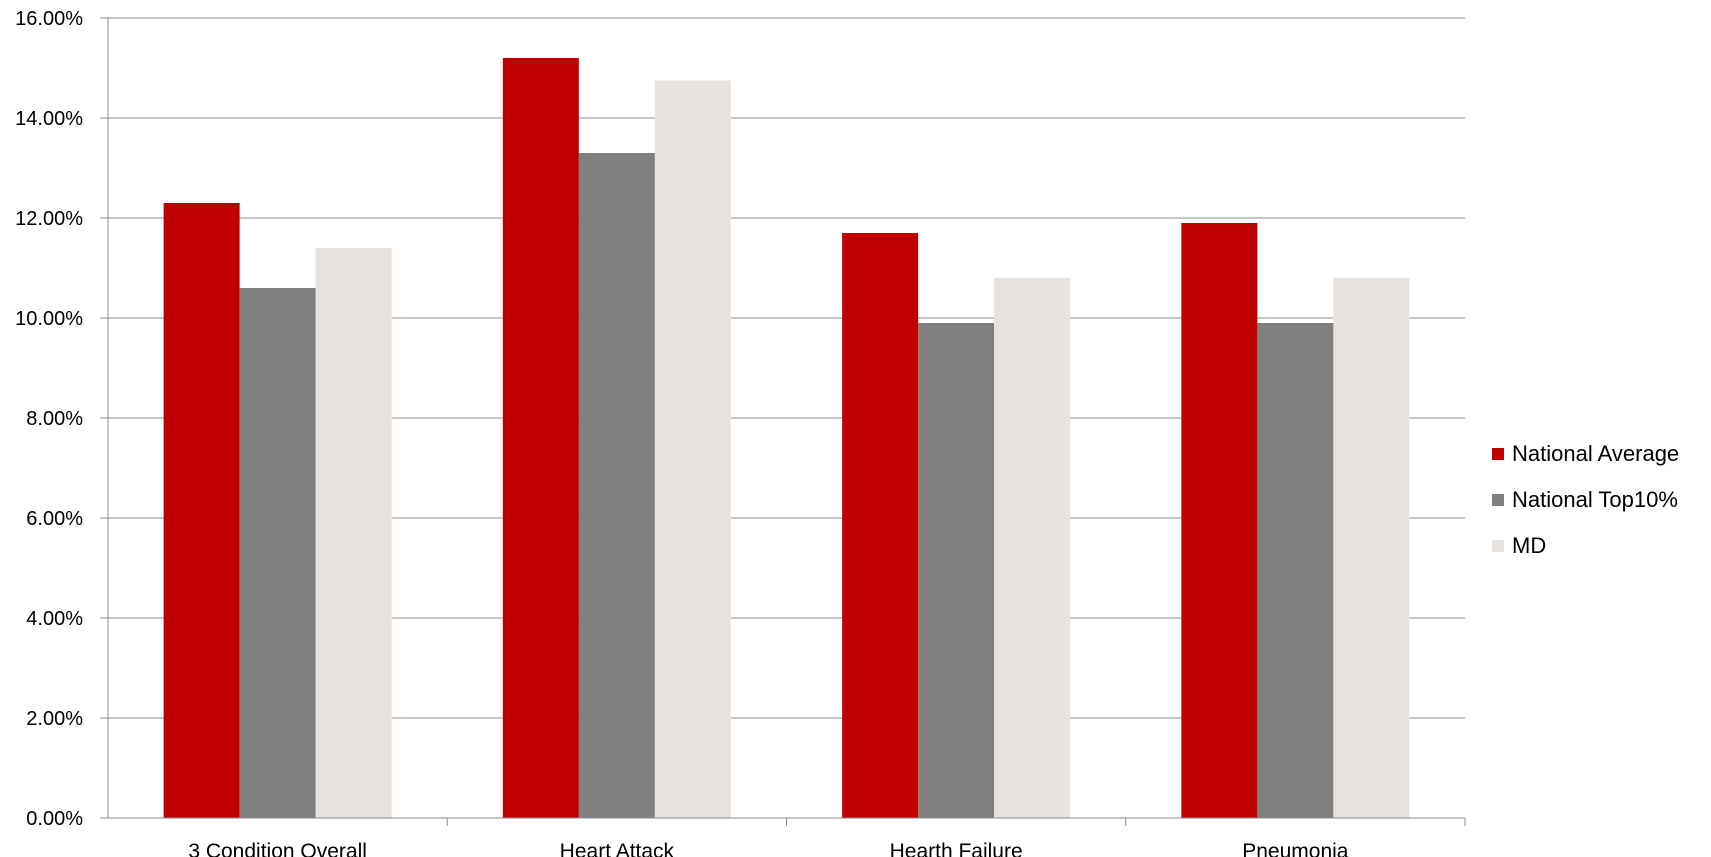 This screenshot has height=857, width=1711. I want to click on y-tick-label: 6.00%, so click(54, 519).